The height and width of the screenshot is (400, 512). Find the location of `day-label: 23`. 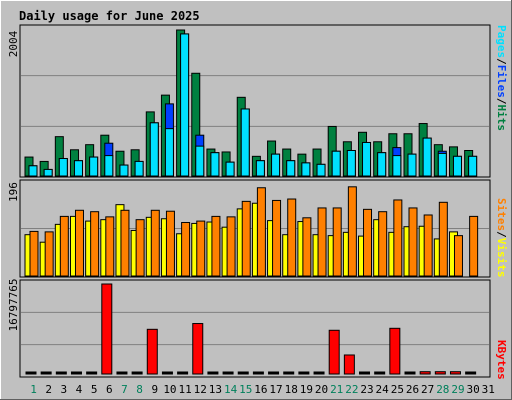

day-label: 23 is located at coordinates (366, 389).